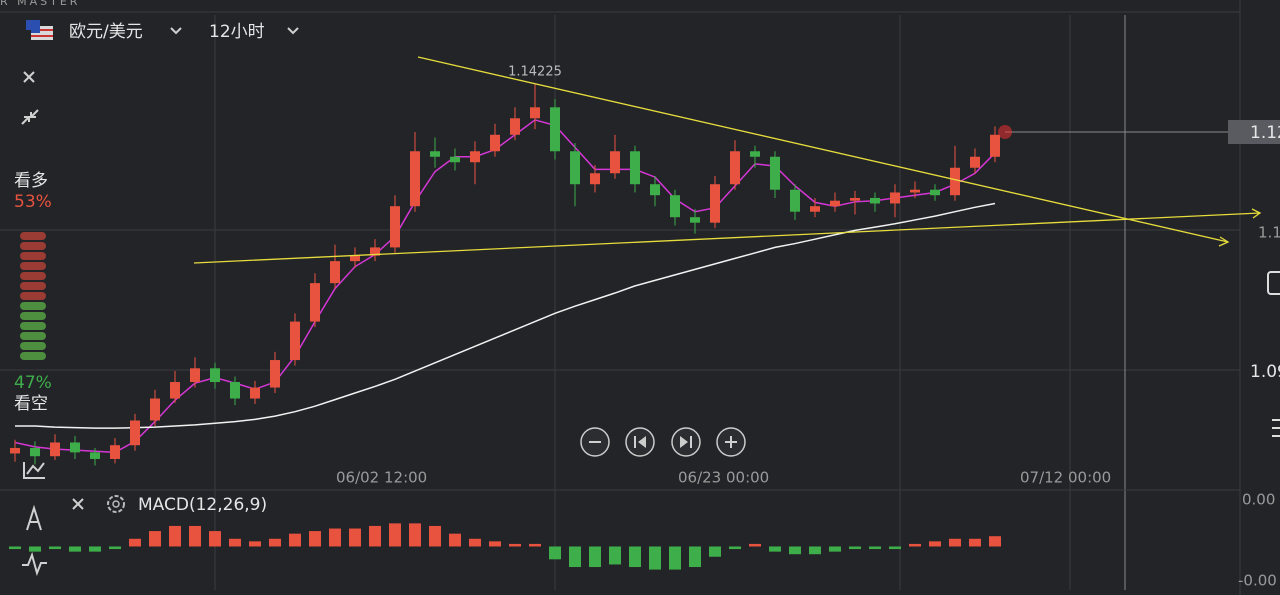 The image size is (1280, 595). Describe the element at coordinates (33, 202) in the screenshot. I see `bull-percent: 53%` at that location.